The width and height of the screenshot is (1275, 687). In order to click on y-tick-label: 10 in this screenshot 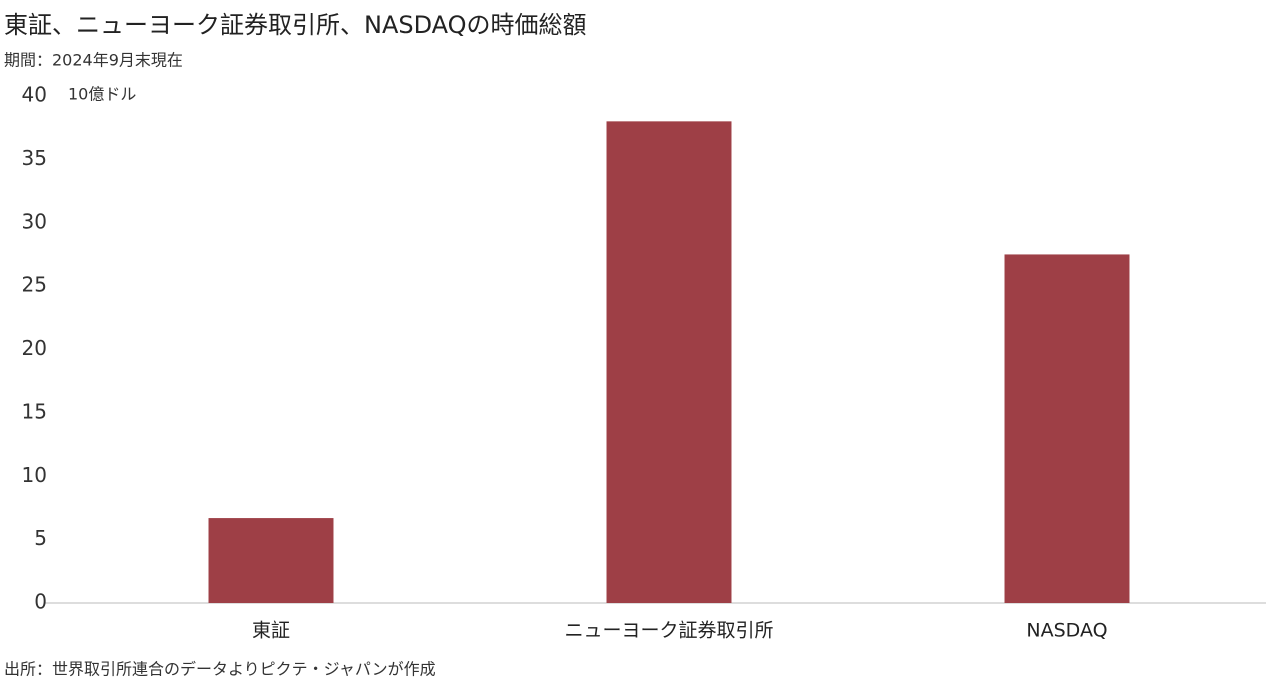, I will do `click(34, 475)`.